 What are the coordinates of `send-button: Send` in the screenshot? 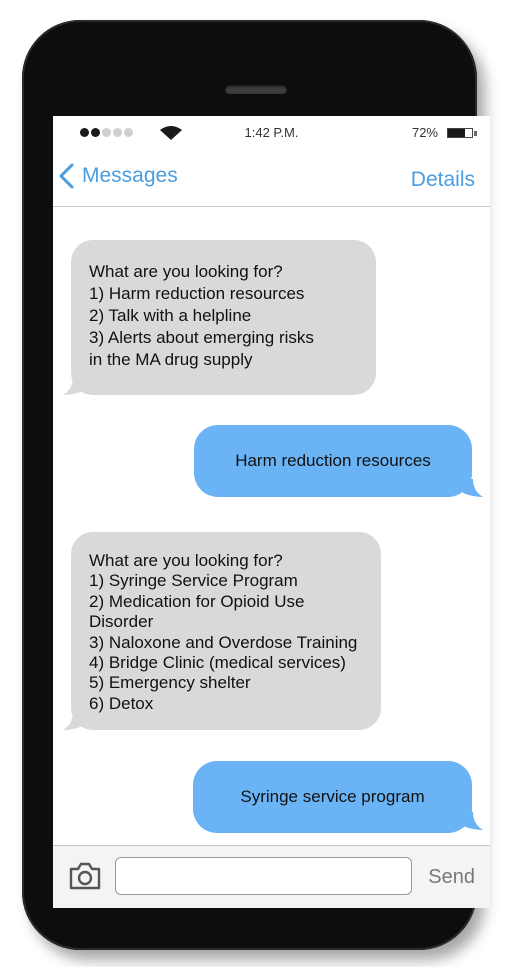 It's located at (451, 877).